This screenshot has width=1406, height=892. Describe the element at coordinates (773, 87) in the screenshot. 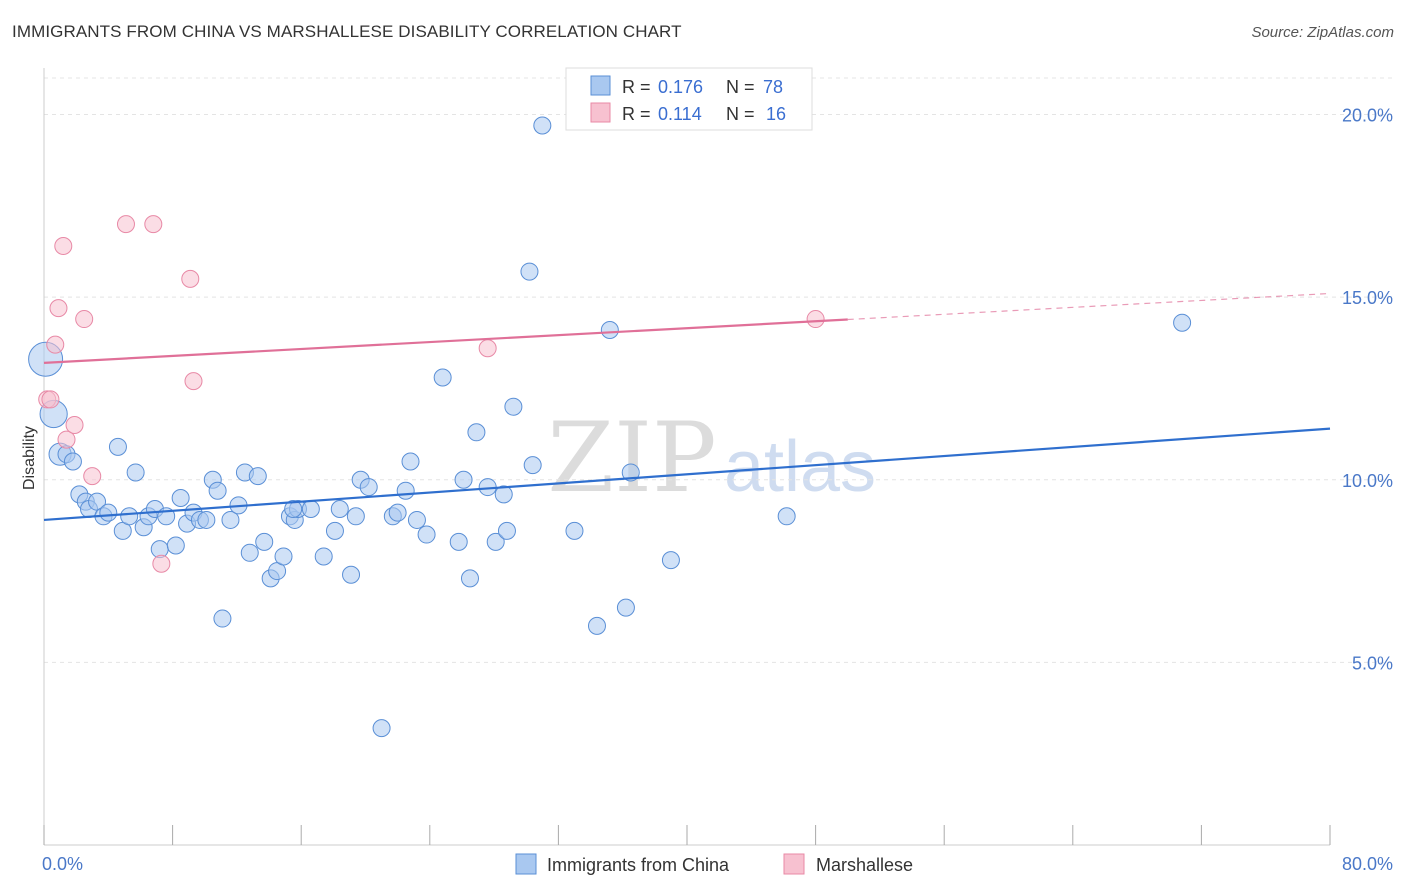

I see `legend-n-value-china: 78` at that location.